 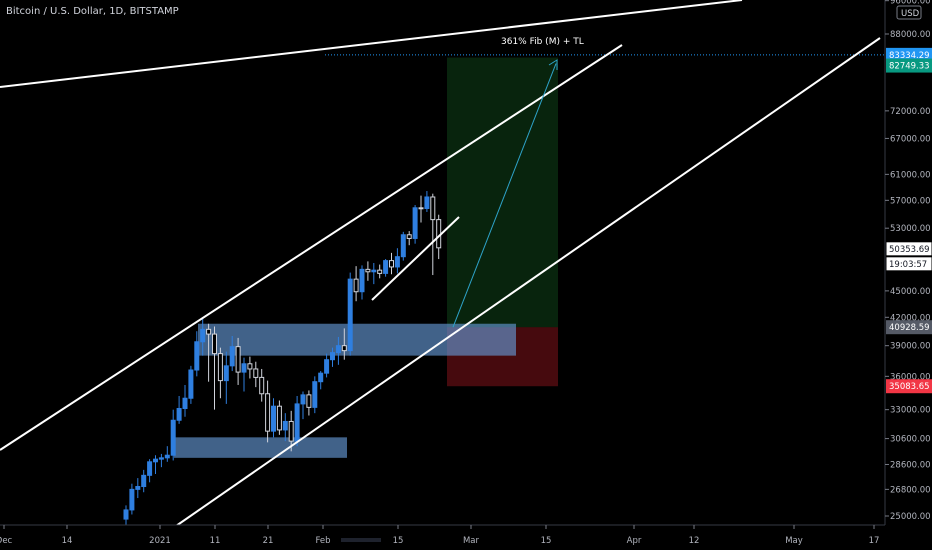 I want to click on y-tick-label: 88000.00, so click(x=910, y=35).